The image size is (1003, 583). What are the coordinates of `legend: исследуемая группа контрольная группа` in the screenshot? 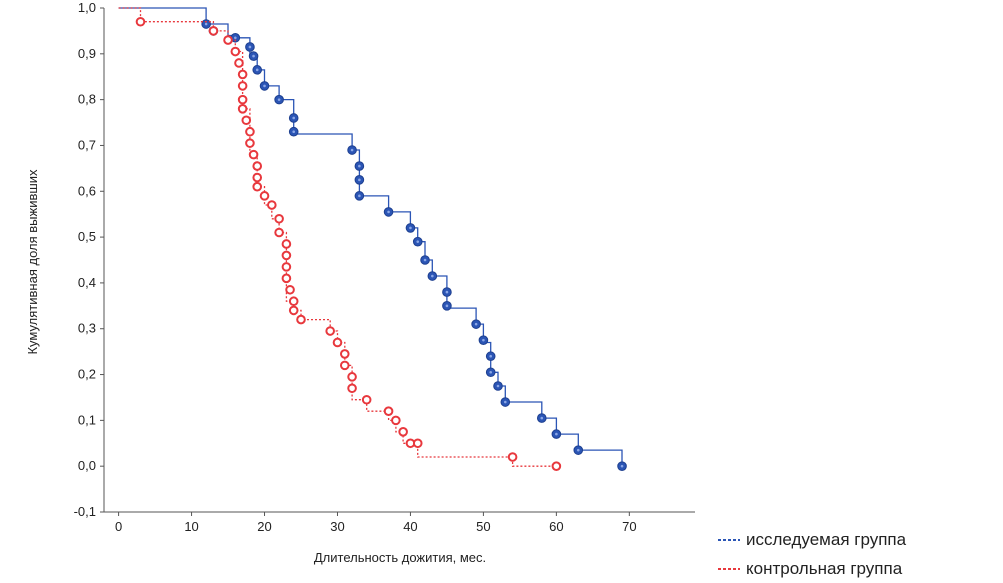 It's located at (812, 554).